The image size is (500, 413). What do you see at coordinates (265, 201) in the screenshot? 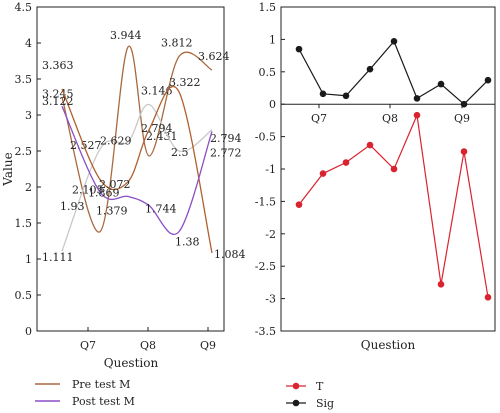
I see `y-tick-label: -1.5` at bounding box center [265, 201].